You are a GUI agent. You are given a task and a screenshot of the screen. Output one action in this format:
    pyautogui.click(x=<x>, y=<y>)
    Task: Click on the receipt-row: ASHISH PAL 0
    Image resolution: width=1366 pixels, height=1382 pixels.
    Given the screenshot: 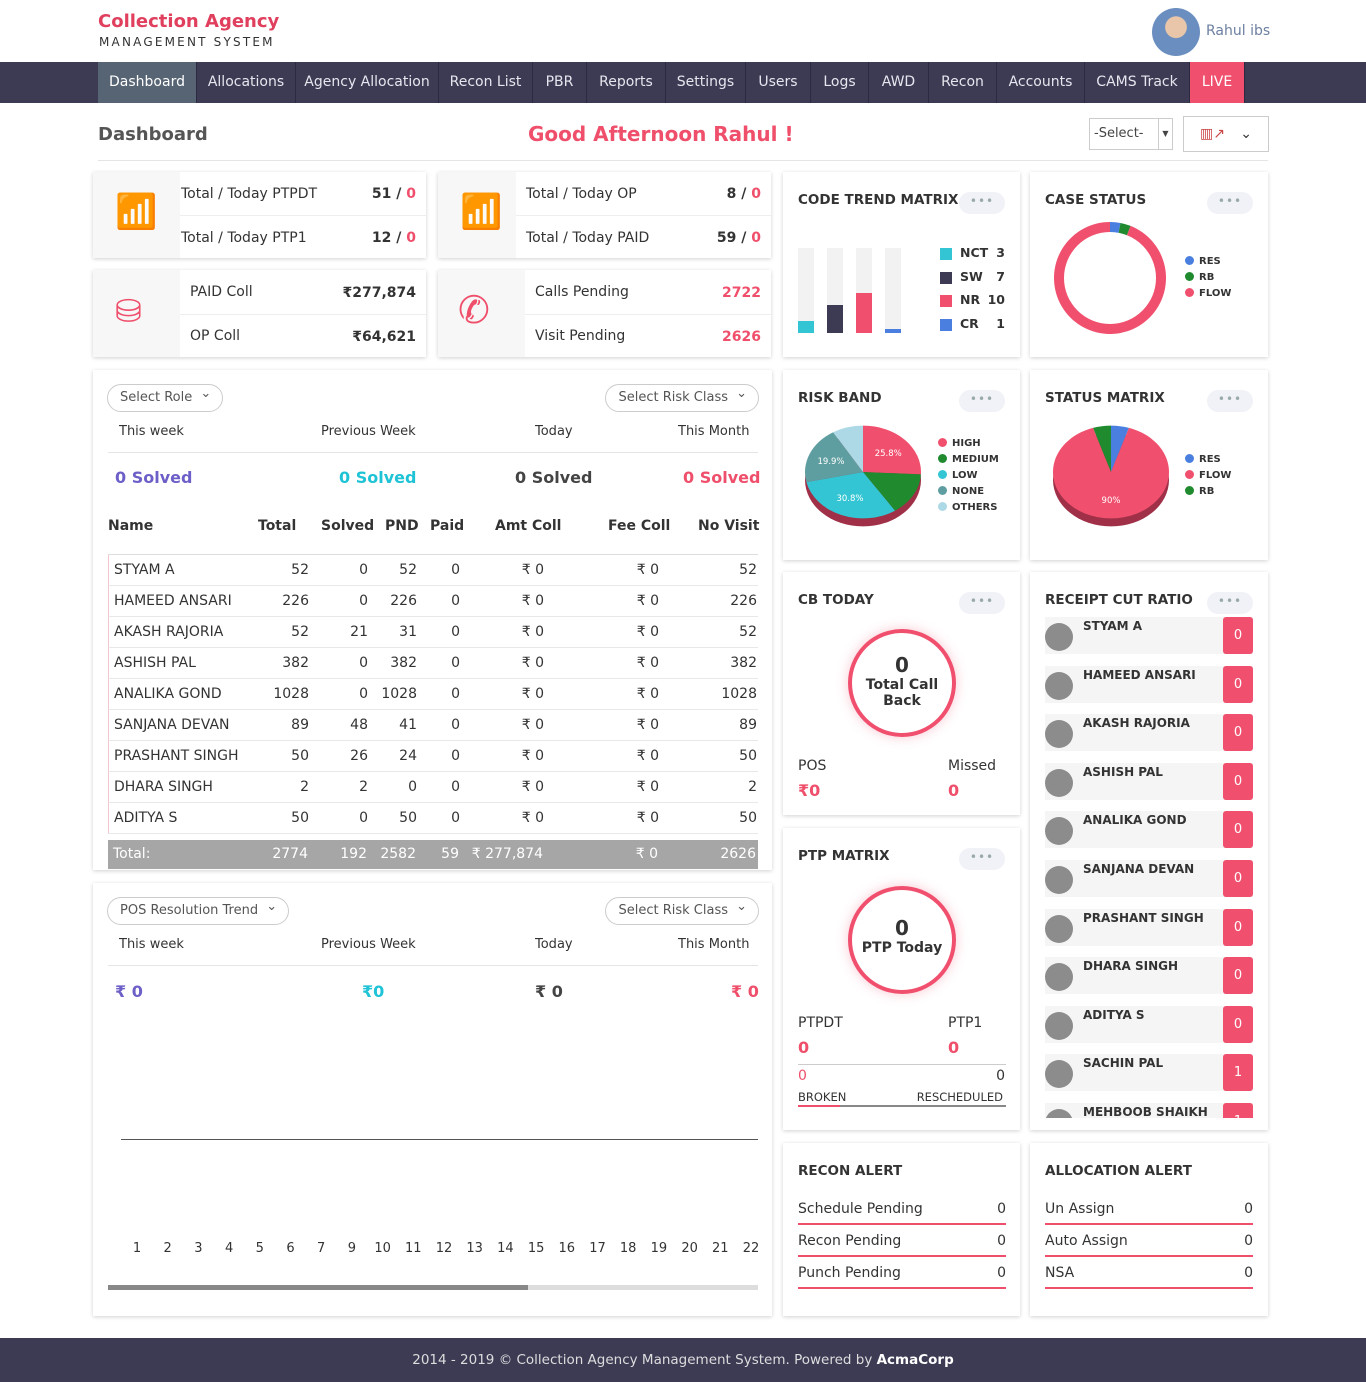 What is the action you would take?
    pyautogui.click(x=1149, y=781)
    